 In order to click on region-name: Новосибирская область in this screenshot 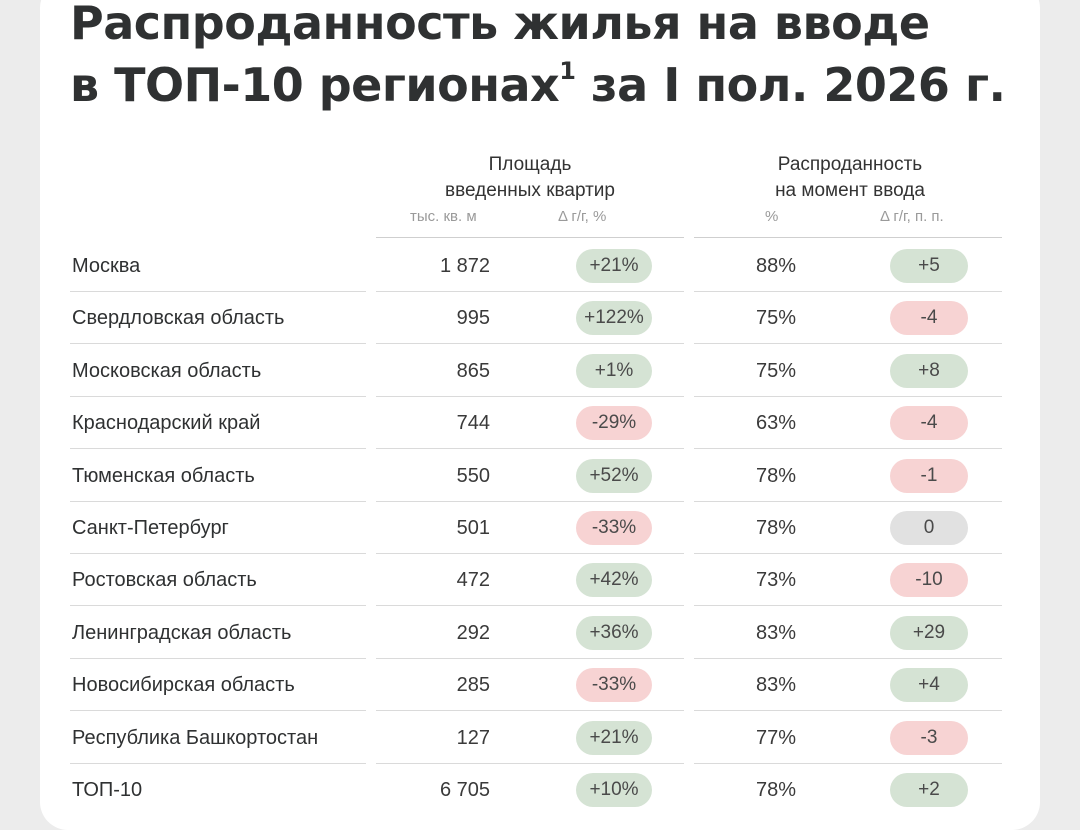, I will do `click(183, 685)`.